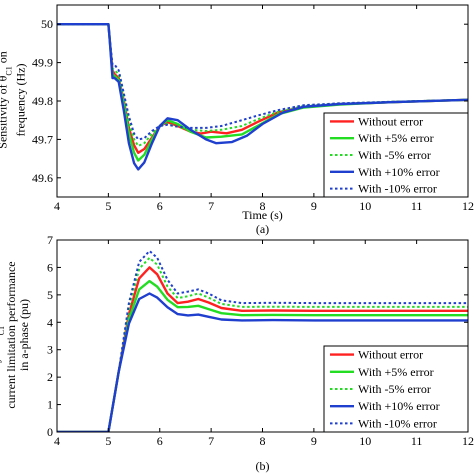 The height and width of the screenshot is (475, 474). I want to click on y-tick-label: 49.9, so click(42, 63).